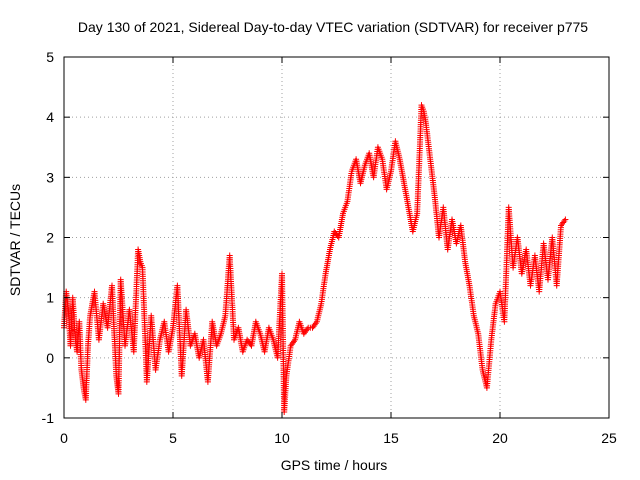  What do you see at coordinates (64, 438) in the screenshot?
I see `x-tick-label: 0` at bounding box center [64, 438].